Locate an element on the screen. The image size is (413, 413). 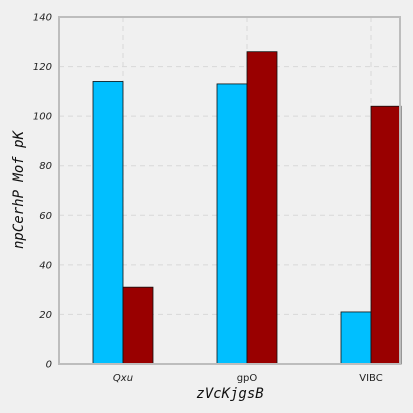
y-tick-label: 0 is located at coordinates (49, 365).